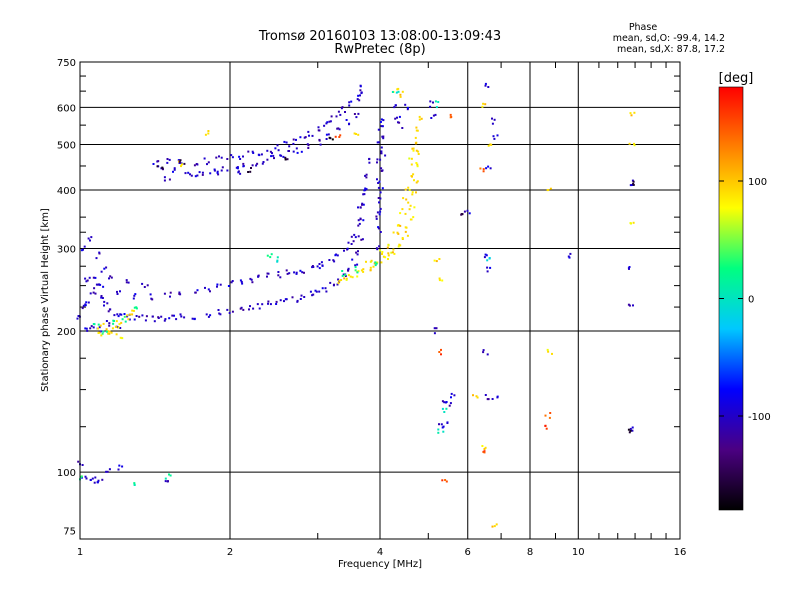  I want to click on x-tick-label: 1, so click(80, 552).